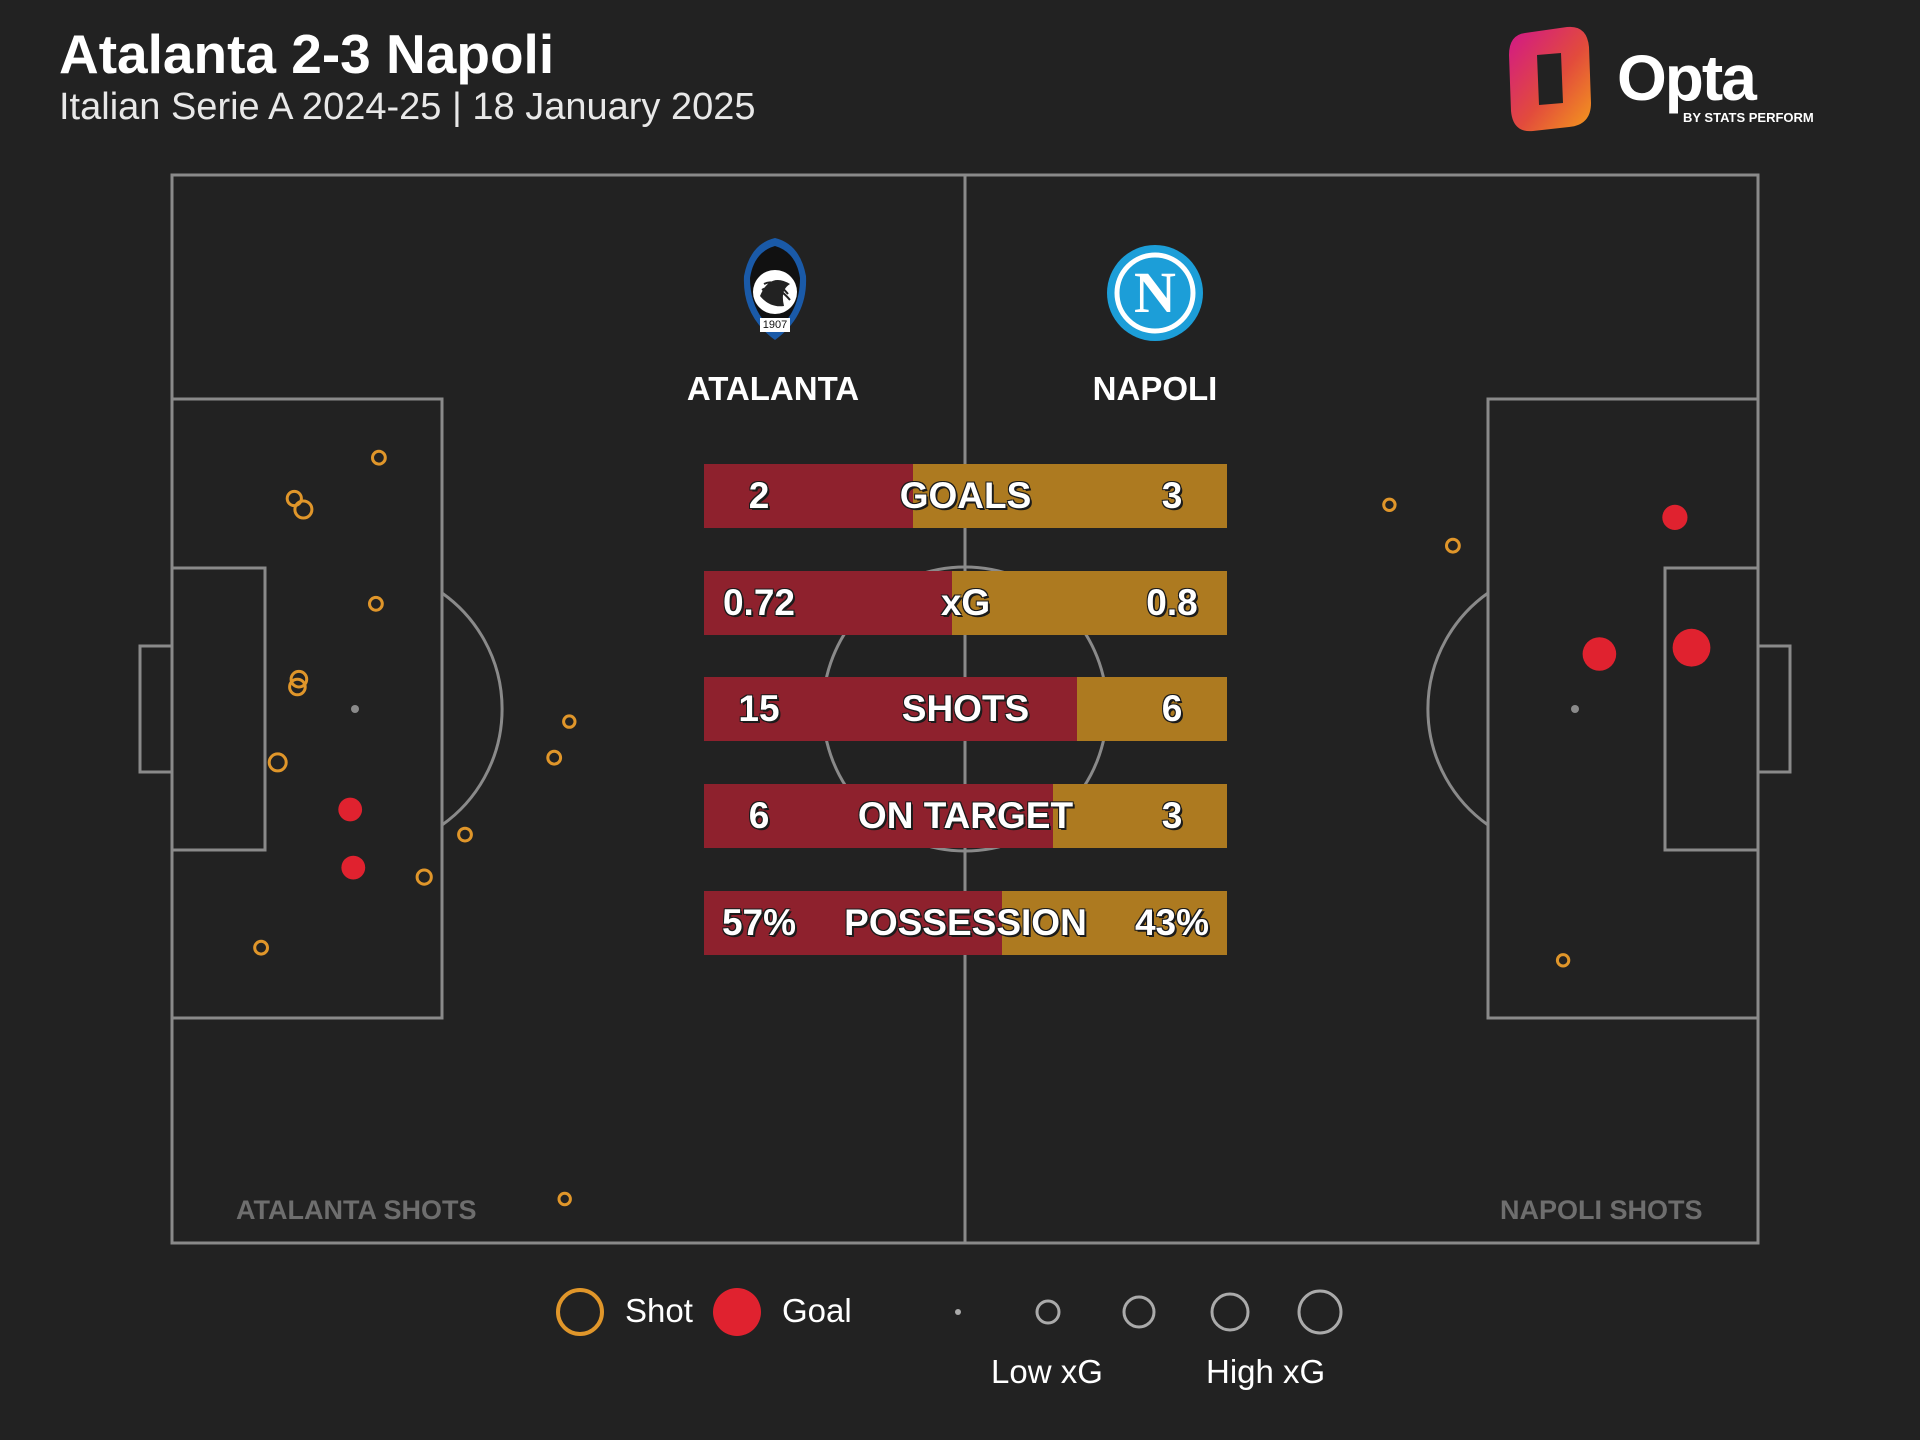  What do you see at coordinates (218, 709) in the screenshot?
I see `home-six-yard-box` at bounding box center [218, 709].